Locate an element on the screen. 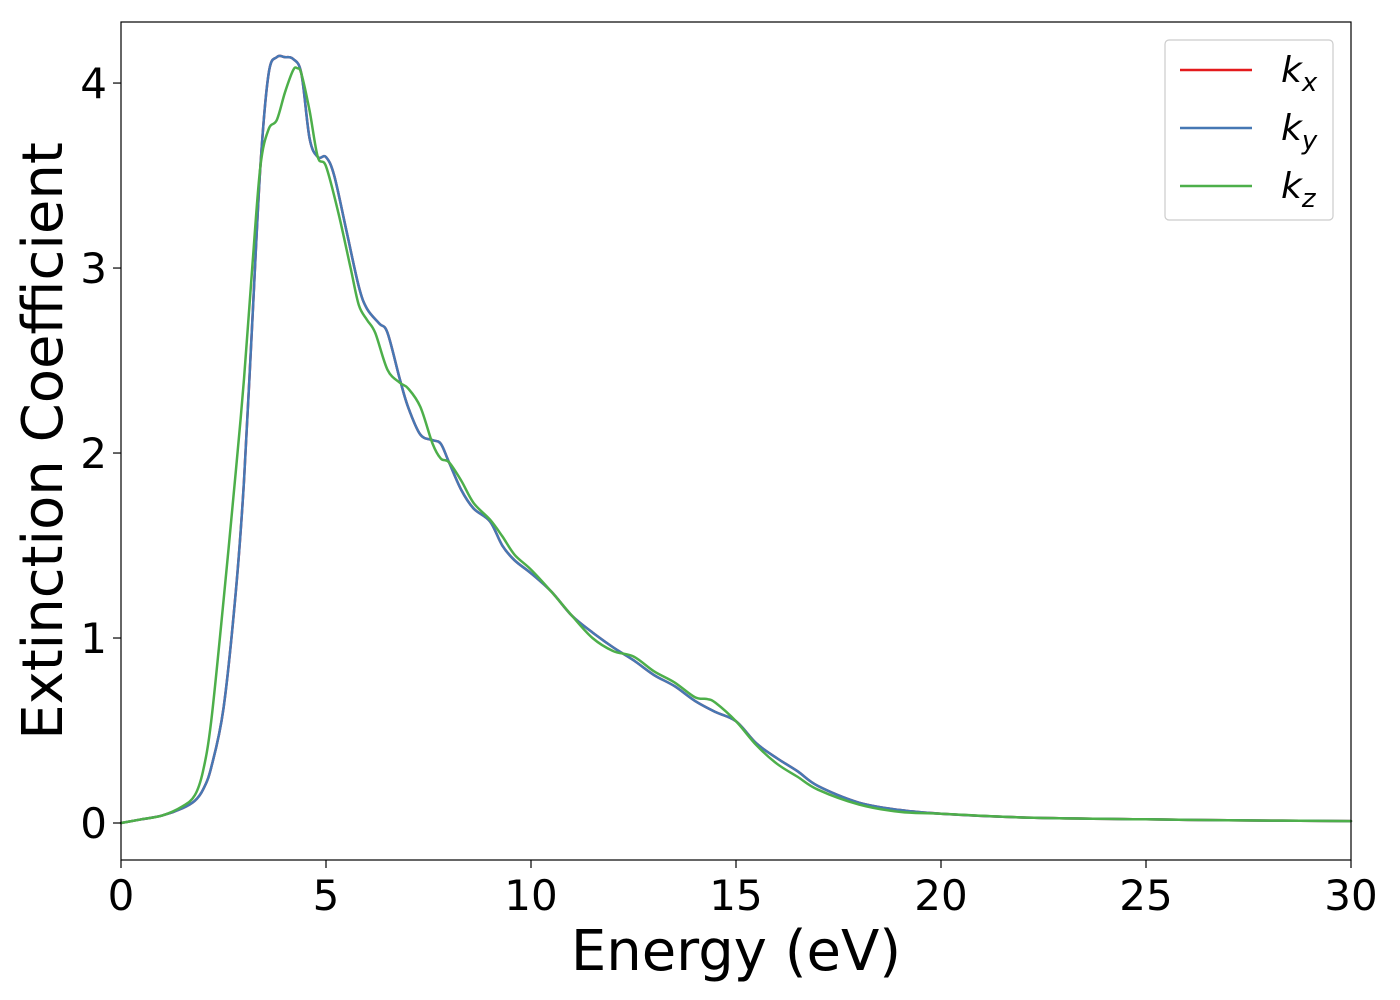 The width and height of the screenshot is (1400, 1000). y-tick-label: 3 is located at coordinates (93, 268).